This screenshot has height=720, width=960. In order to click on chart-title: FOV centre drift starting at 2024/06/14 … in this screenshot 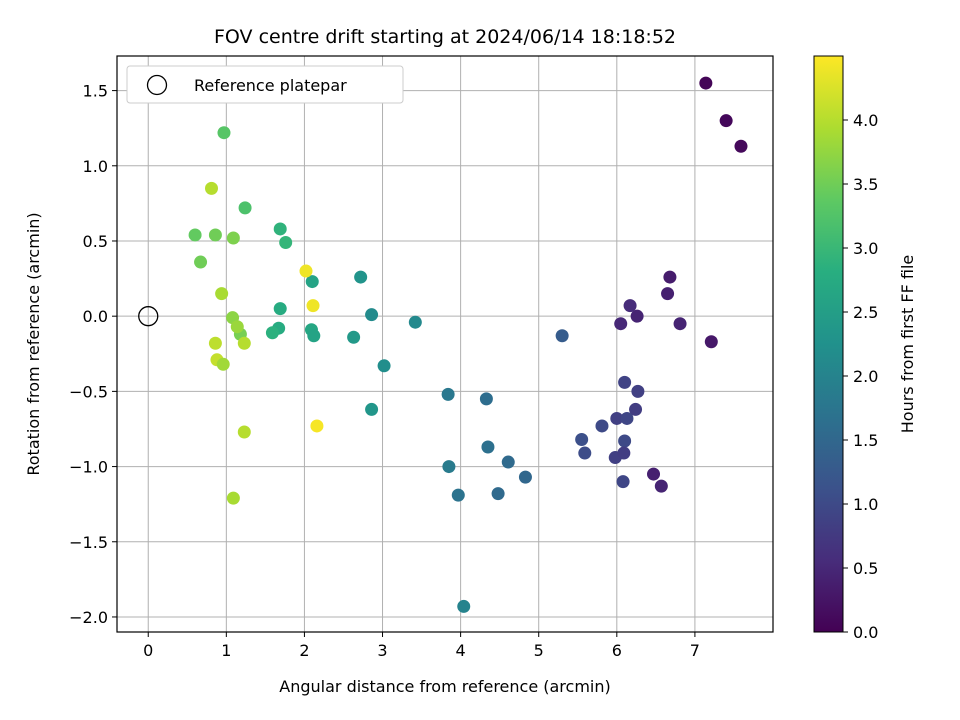, I will do `click(445, 37)`.